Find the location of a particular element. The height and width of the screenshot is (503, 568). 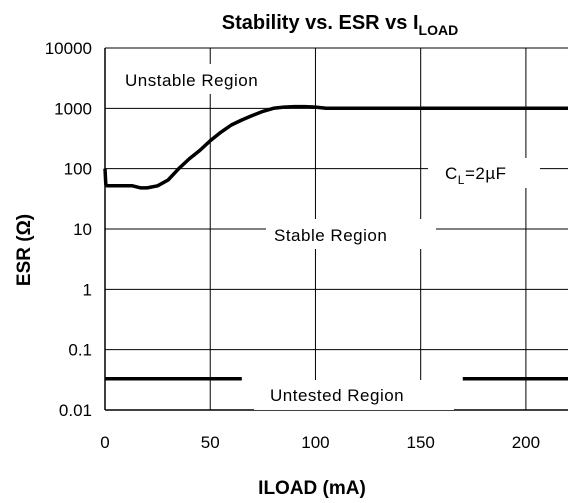

stability-boundary-line is located at coordinates (335, 147).